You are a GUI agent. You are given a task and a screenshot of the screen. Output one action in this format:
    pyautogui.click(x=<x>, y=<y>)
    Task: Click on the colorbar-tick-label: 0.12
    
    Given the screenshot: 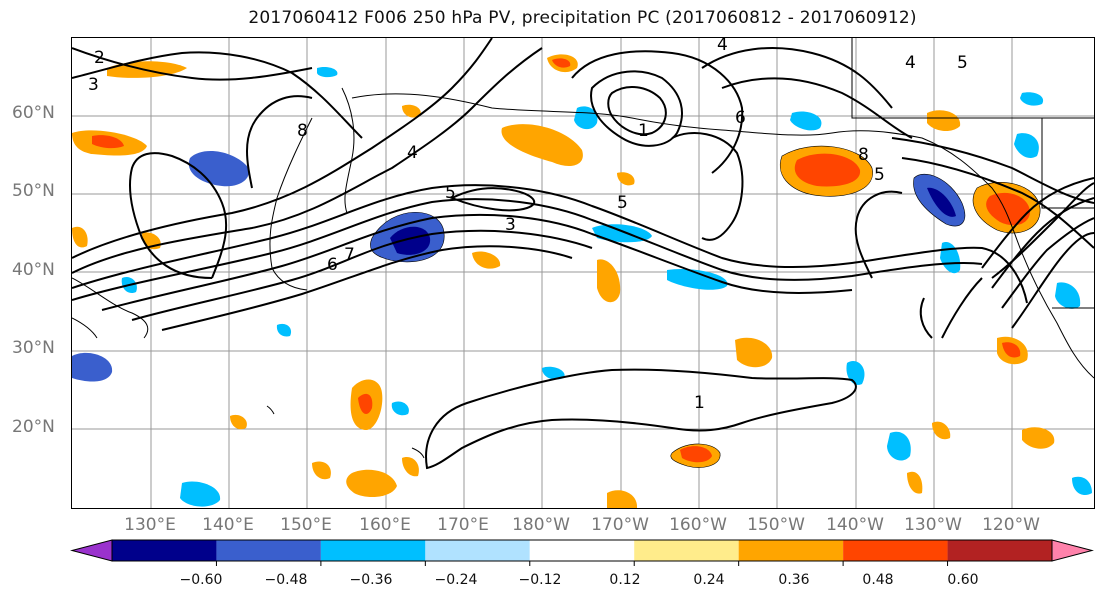 What is the action you would take?
    pyautogui.click(x=625, y=580)
    